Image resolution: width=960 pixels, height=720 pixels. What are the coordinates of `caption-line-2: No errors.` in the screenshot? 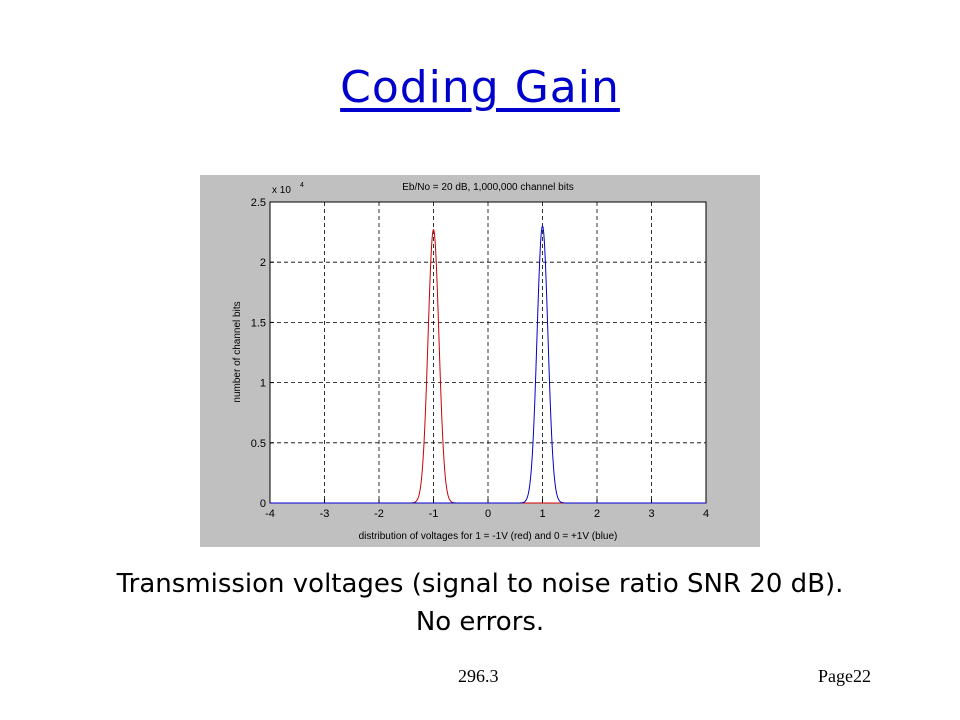 It's located at (480, 622).